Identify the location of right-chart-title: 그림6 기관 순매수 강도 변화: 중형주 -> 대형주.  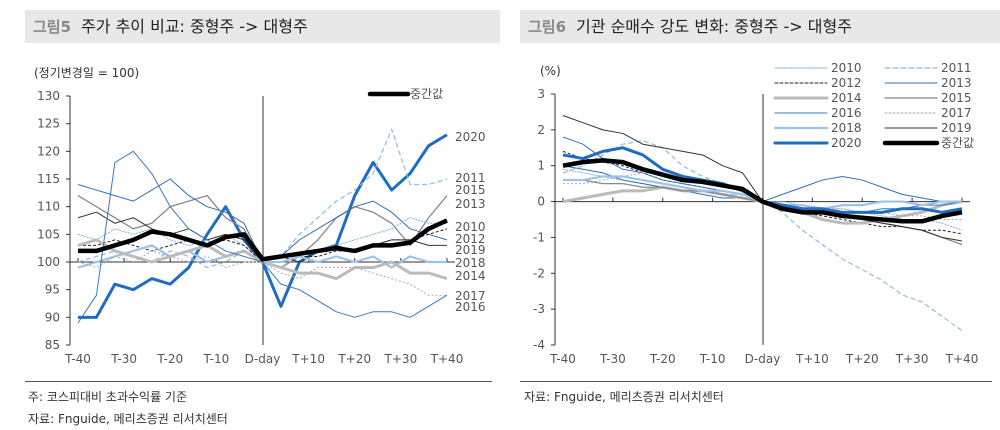
(760, 26).